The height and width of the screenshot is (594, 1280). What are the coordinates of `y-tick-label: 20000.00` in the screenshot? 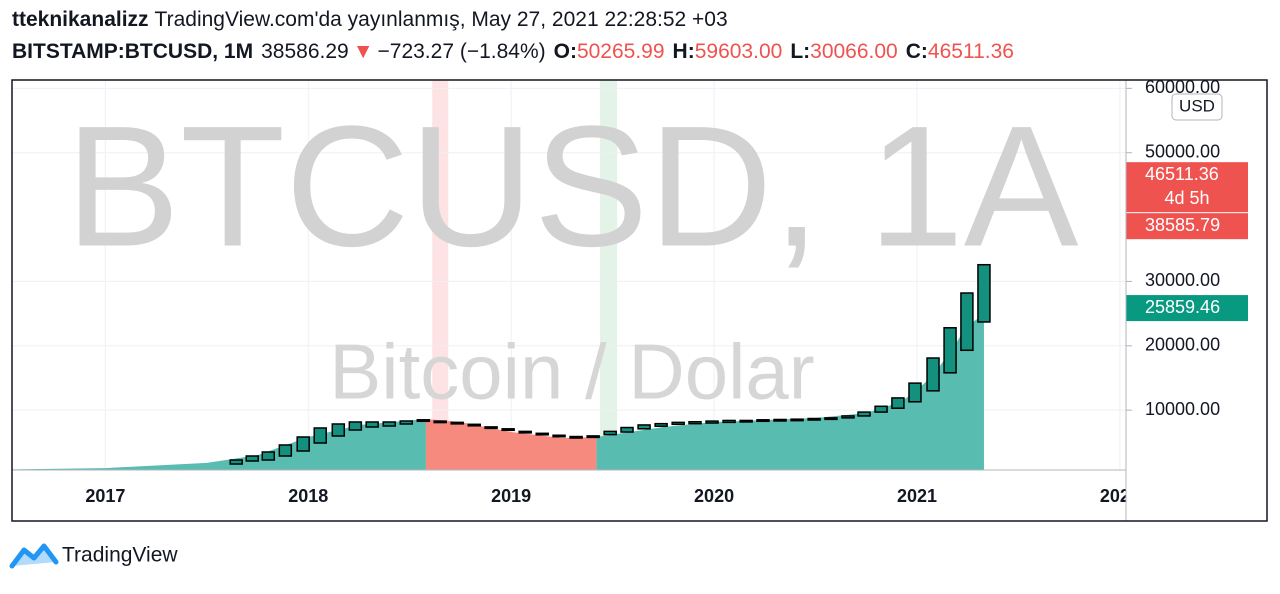 It's located at (1182, 345).